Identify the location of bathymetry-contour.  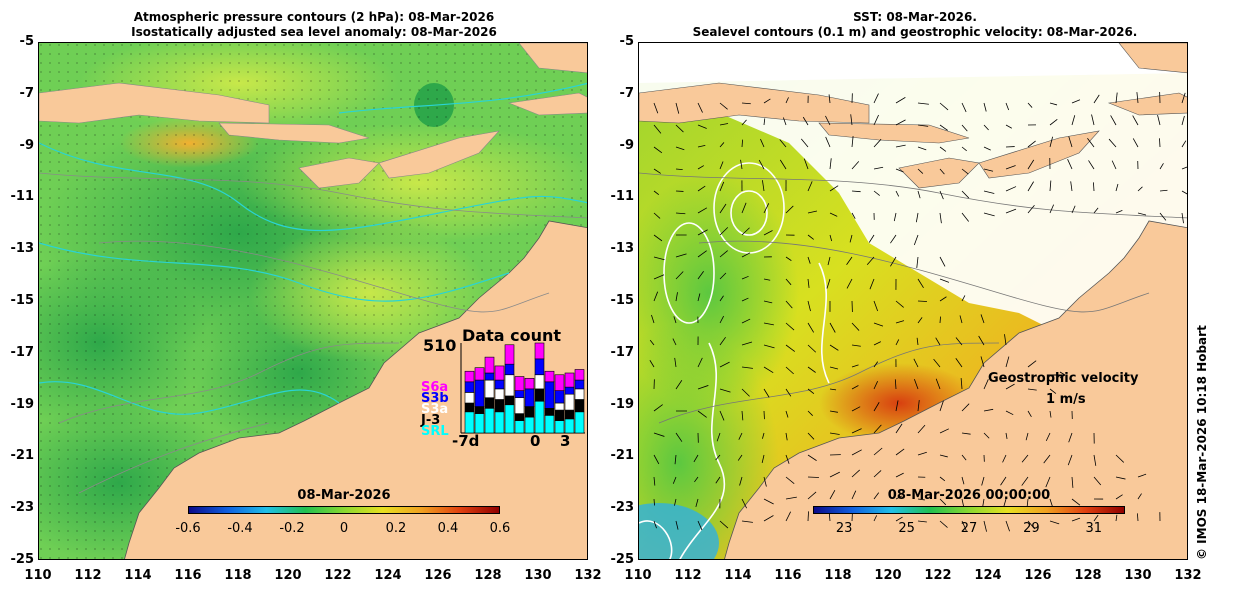
(829, 383).